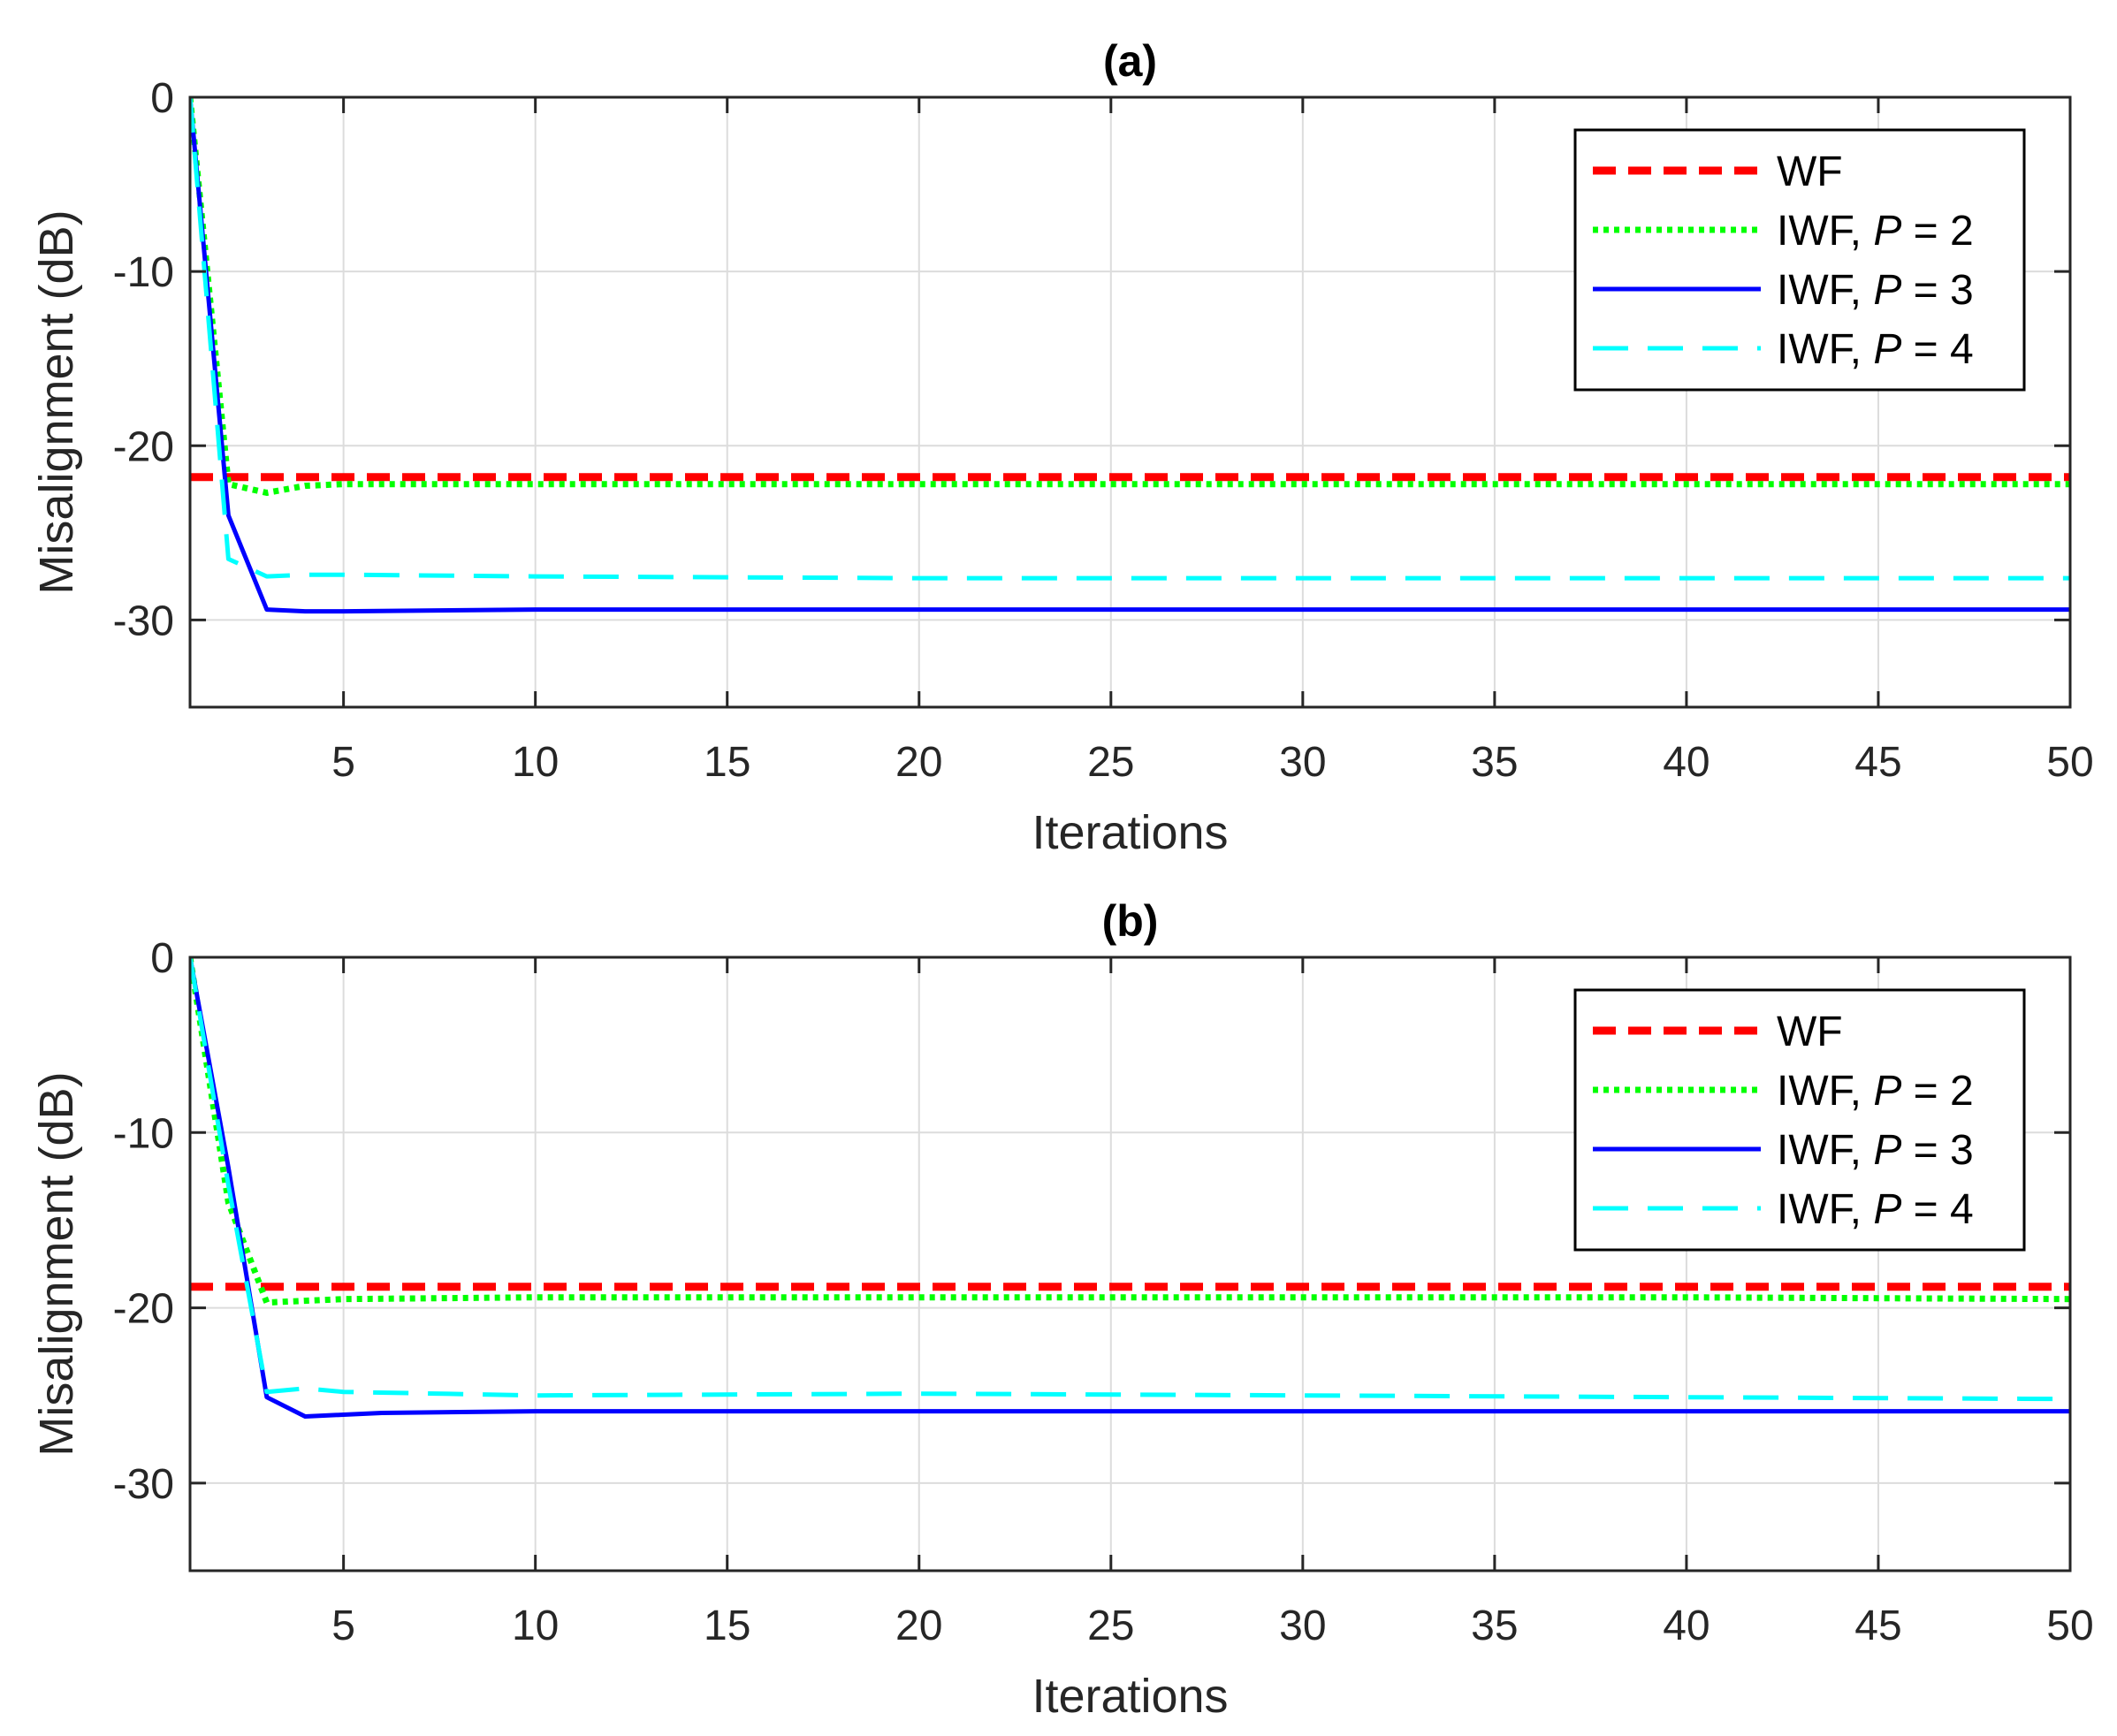 The height and width of the screenshot is (1736, 2117). What do you see at coordinates (1130, 921) in the screenshot?
I see `chart-title: (b)` at bounding box center [1130, 921].